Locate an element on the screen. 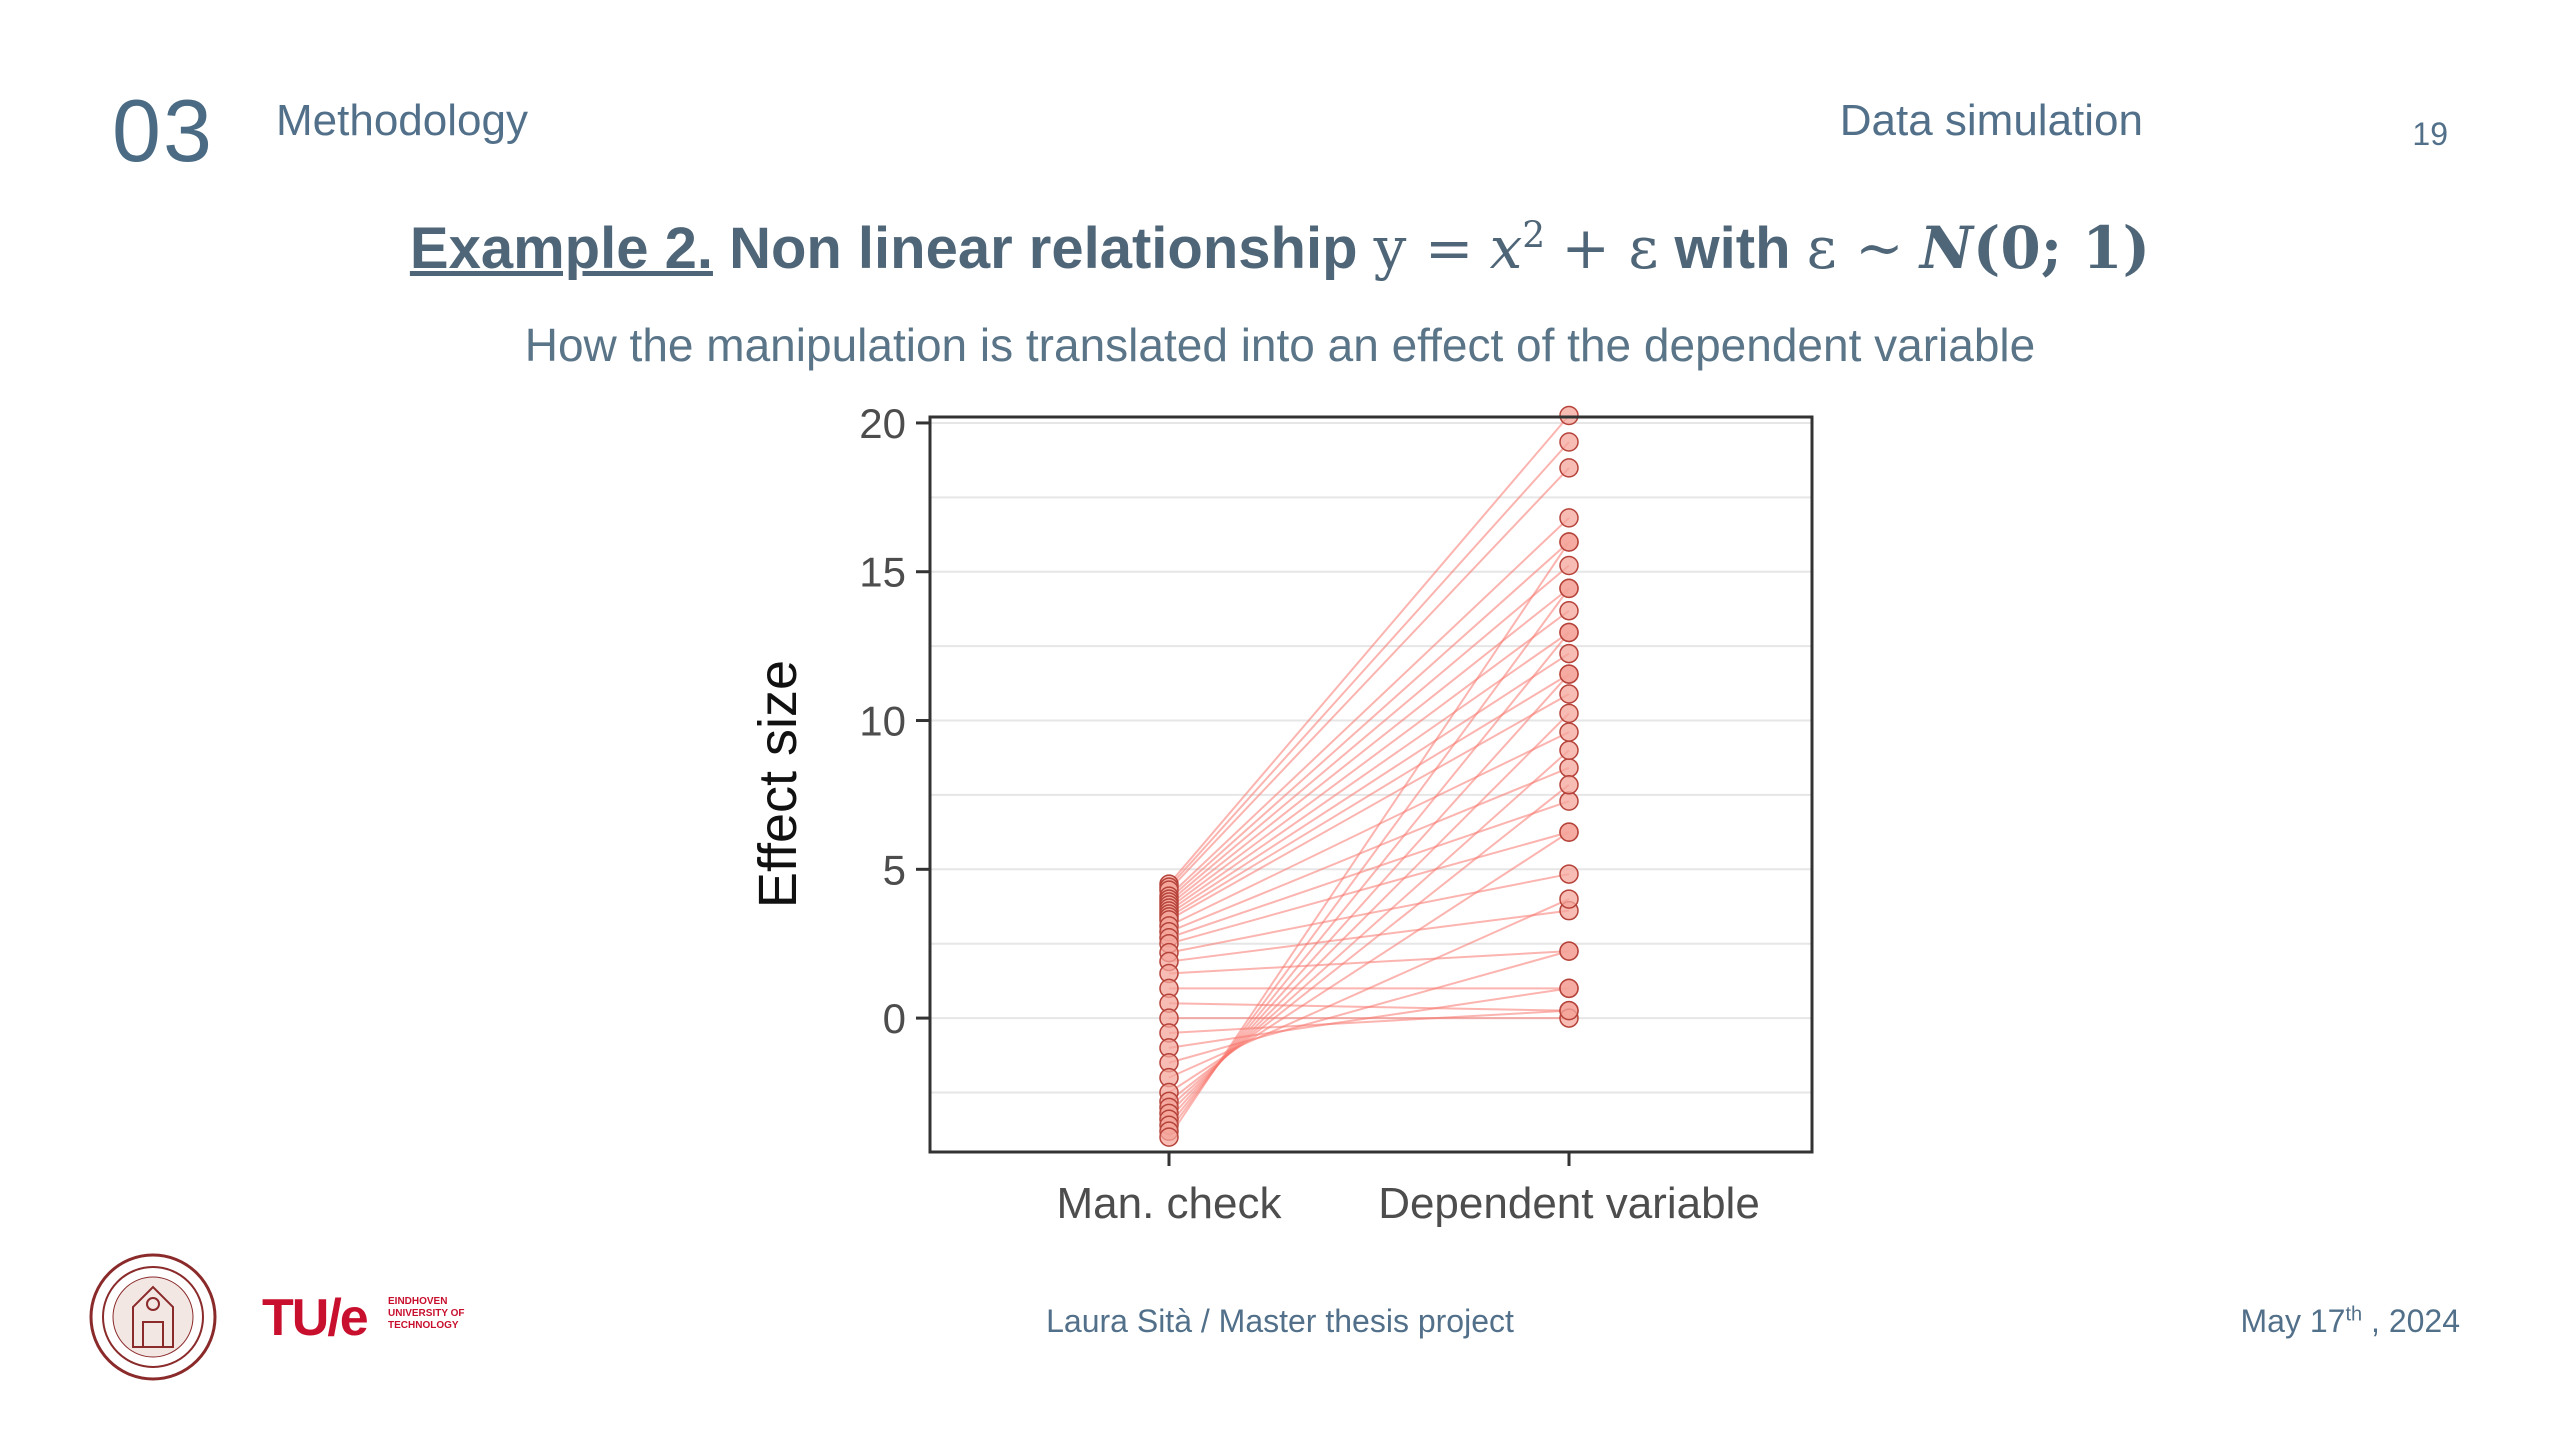  y-tick-label: 15 is located at coordinates (882, 572).